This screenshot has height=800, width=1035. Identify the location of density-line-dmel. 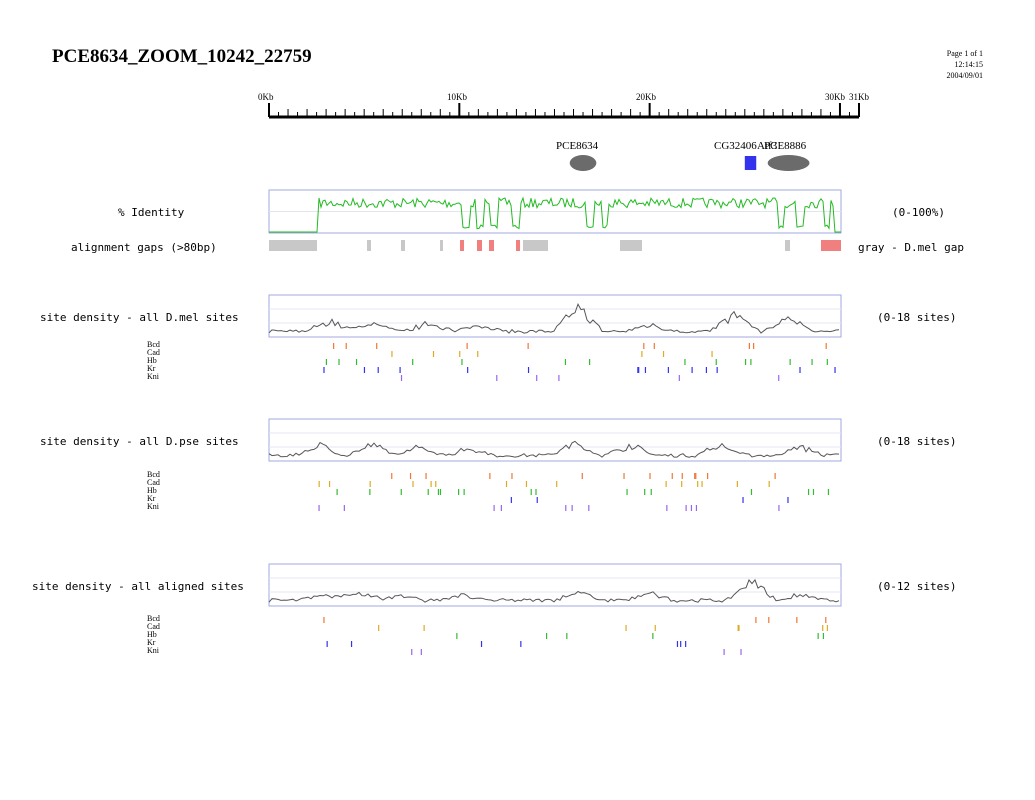
(554, 318).